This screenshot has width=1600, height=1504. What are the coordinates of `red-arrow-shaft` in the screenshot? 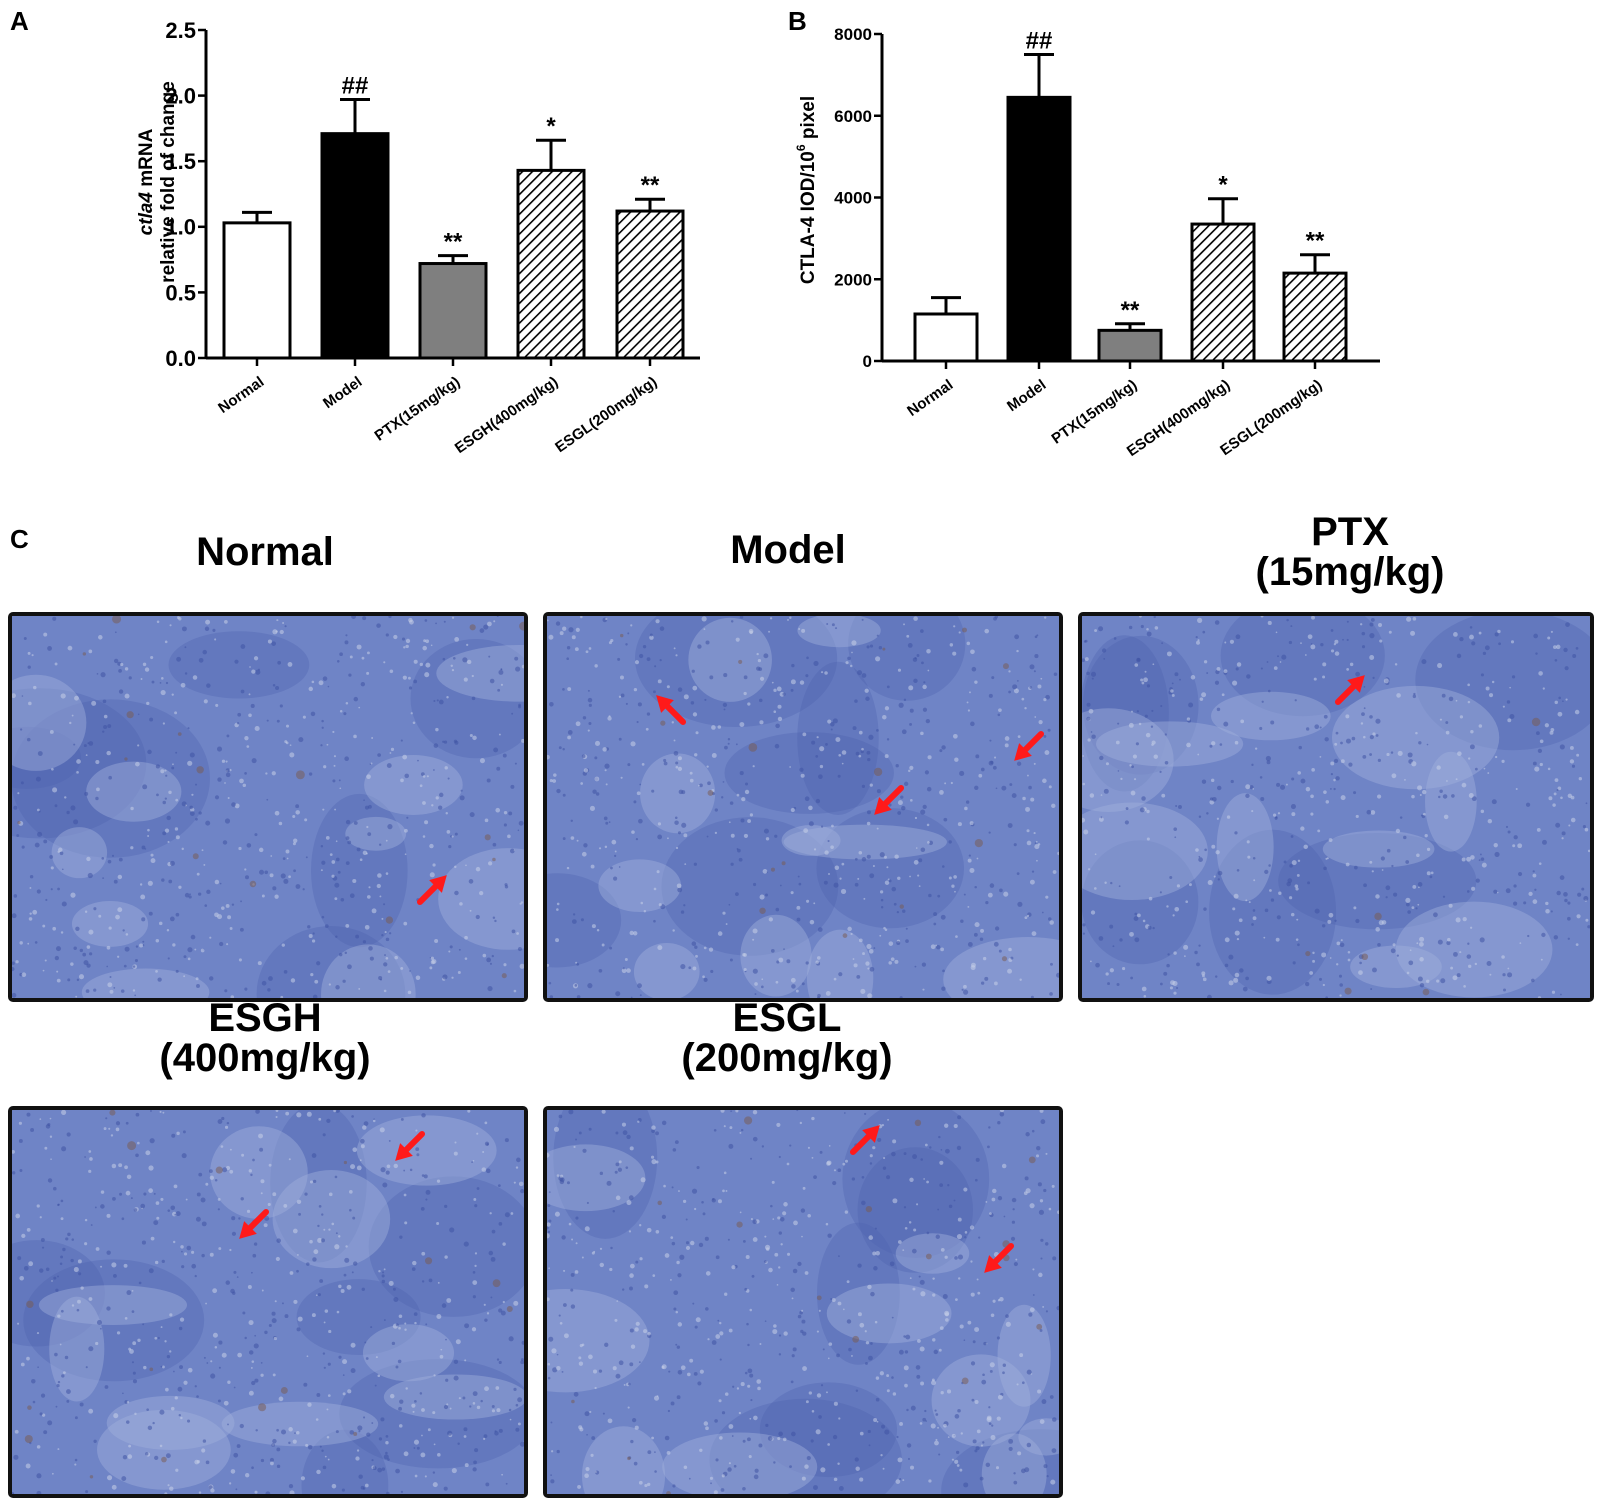 It's located at (257, 1221).